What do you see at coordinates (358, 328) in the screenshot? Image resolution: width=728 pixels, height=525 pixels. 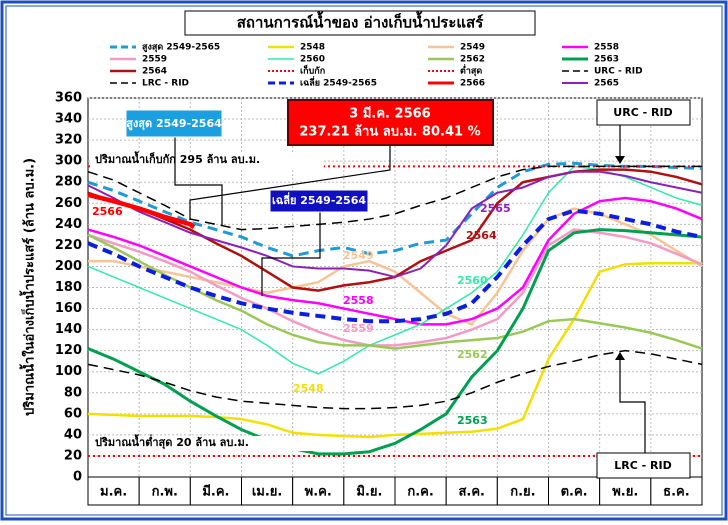 I see `series-label: 2559` at bounding box center [358, 328].